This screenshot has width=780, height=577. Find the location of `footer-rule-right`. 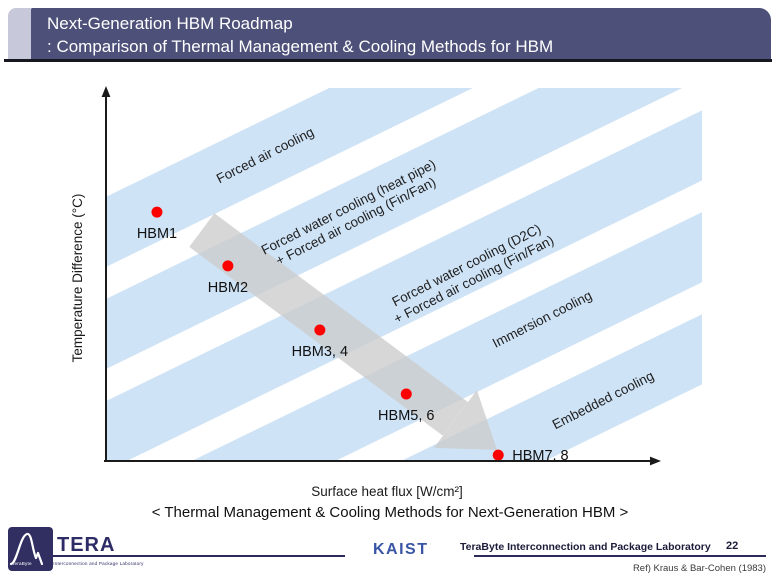

footer-rule-right is located at coordinates (620, 556).